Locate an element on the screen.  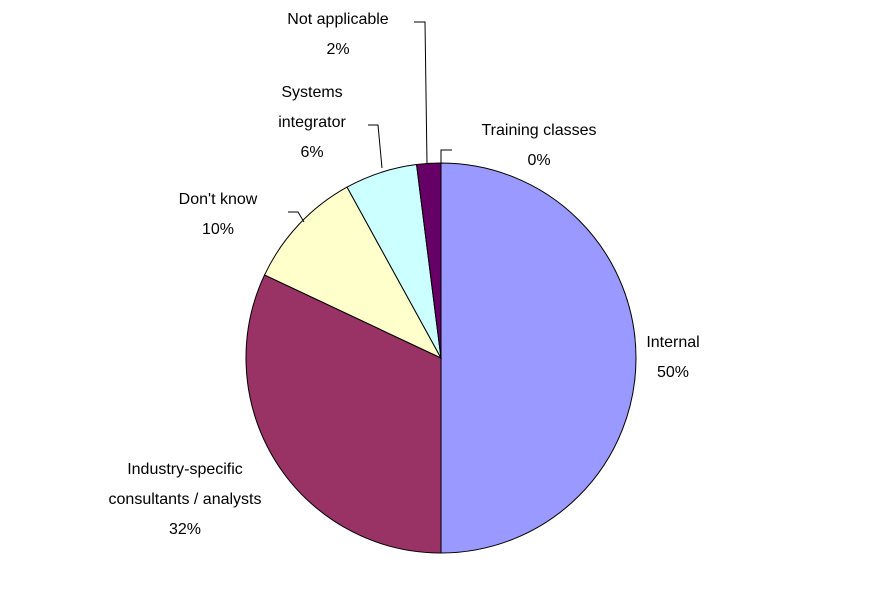
value-label: 2% is located at coordinates (338, 49).